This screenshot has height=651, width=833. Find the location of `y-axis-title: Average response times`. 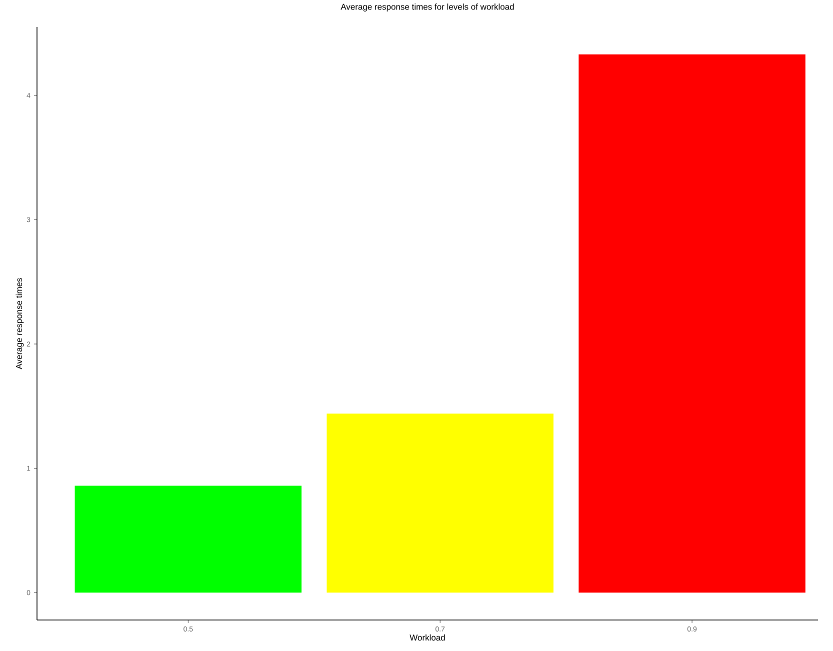

y-axis-title: Average response times is located at coordinates (20, 324).